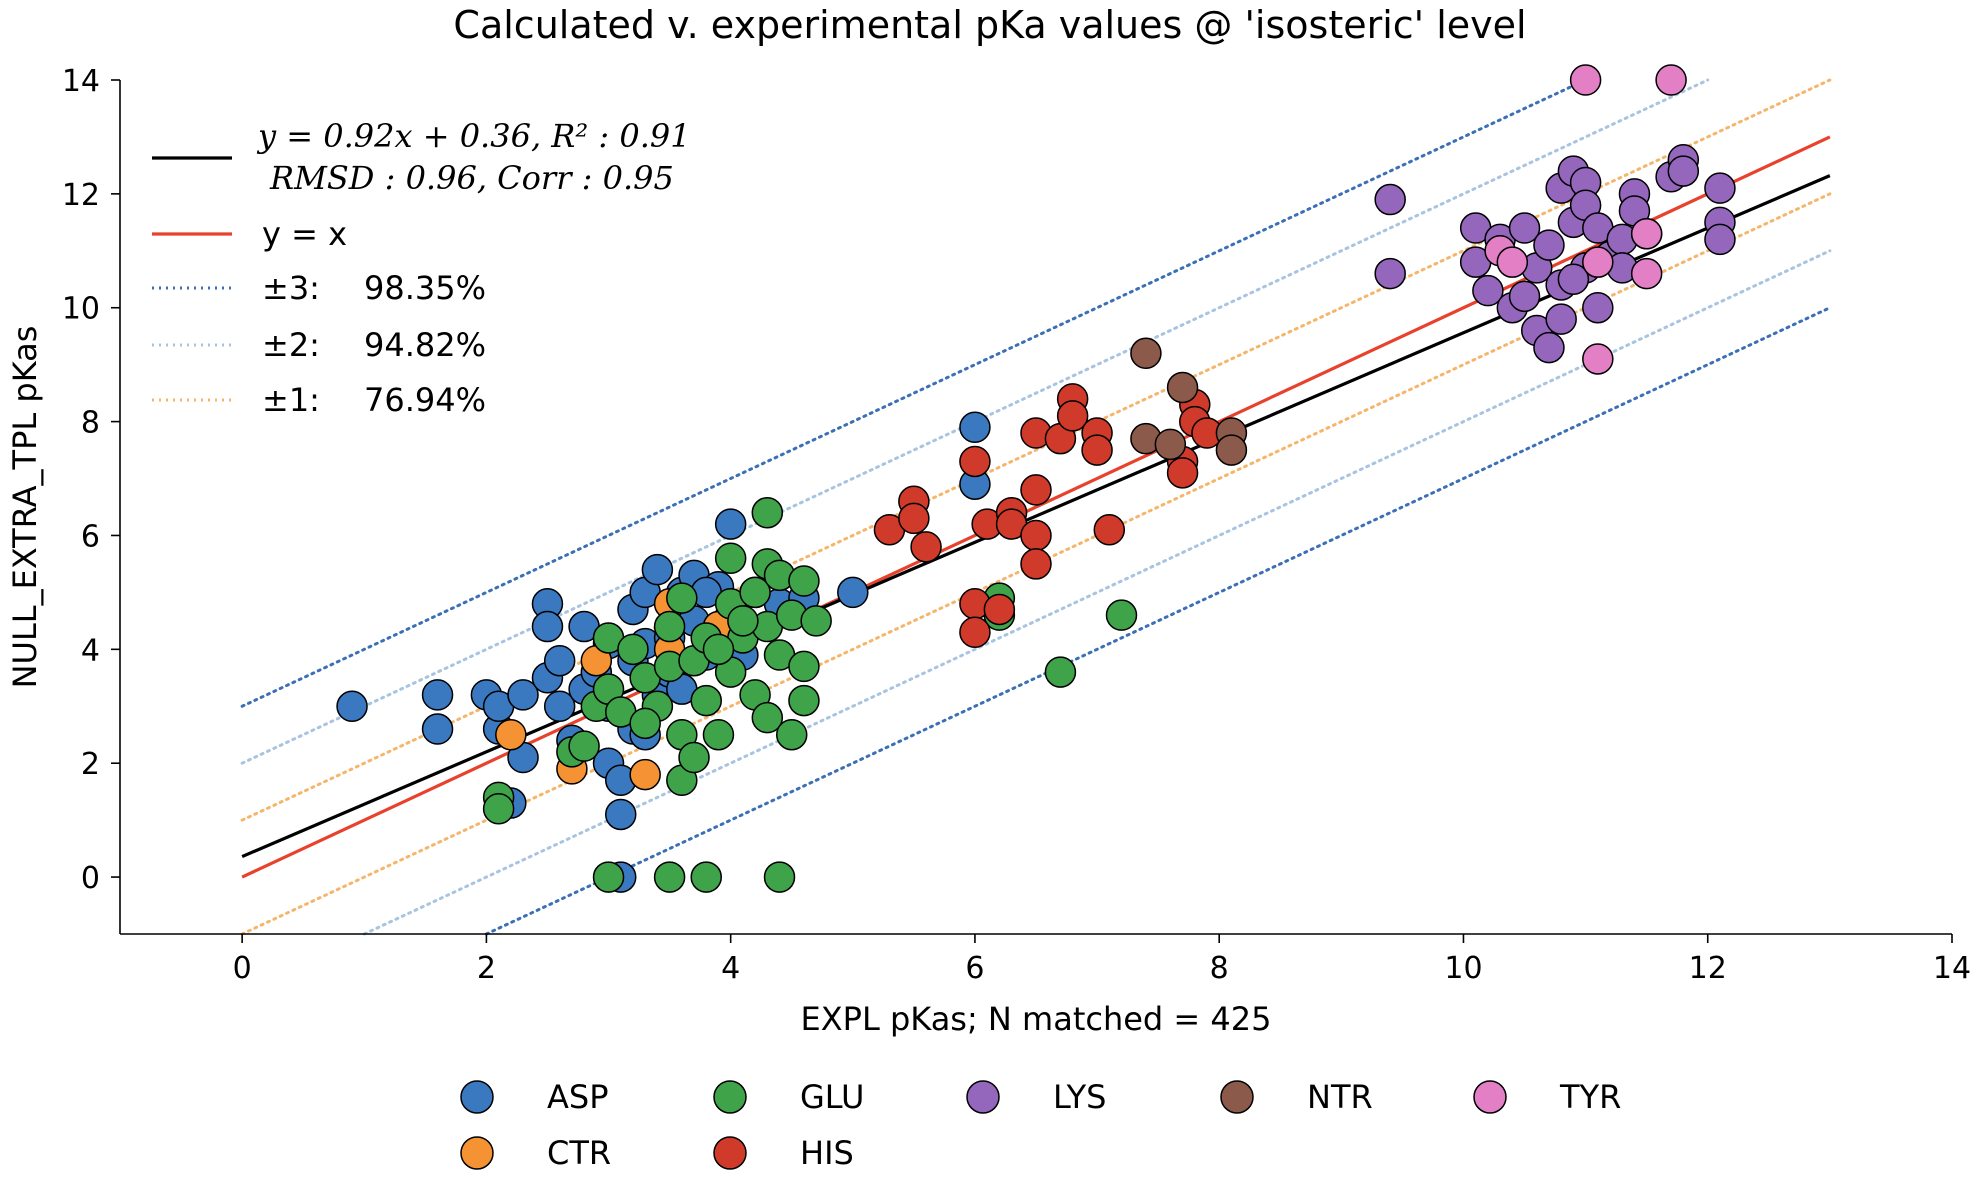 This screenshot has width=1980, height=1180. I want to click on y-axis-label: NULL_EXTRA_TPL pKas, so click(25, 507).